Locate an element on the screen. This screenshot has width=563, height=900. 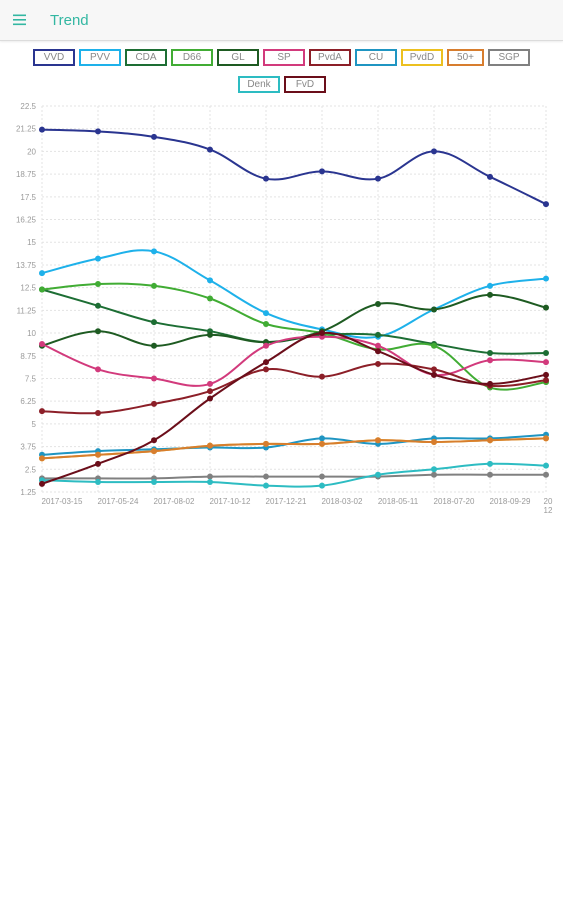
legend-item-50: 50+ is located at coordinates (465, 57).